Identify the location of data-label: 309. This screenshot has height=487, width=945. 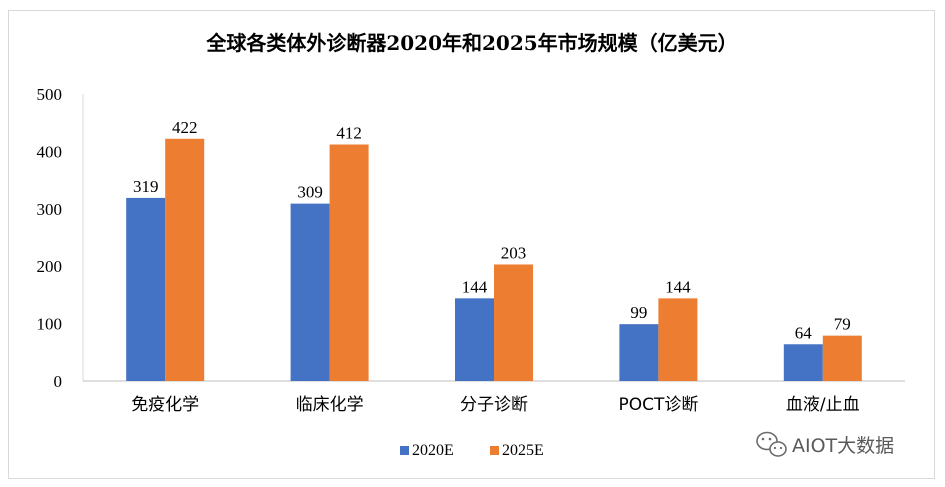
(310, 192).